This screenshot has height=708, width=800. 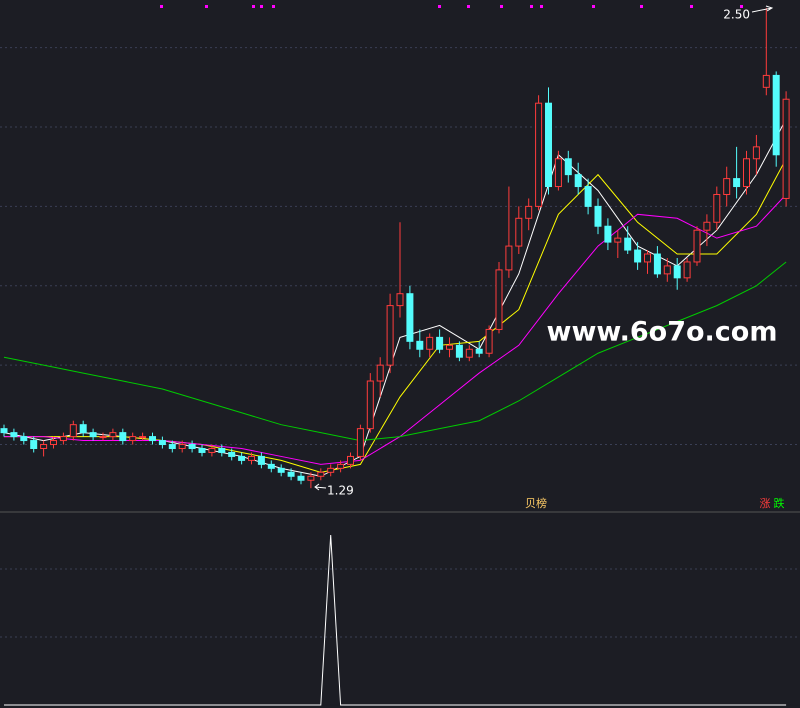 I want to click on low-annotation: 1.29, so click(x=340, y=491).